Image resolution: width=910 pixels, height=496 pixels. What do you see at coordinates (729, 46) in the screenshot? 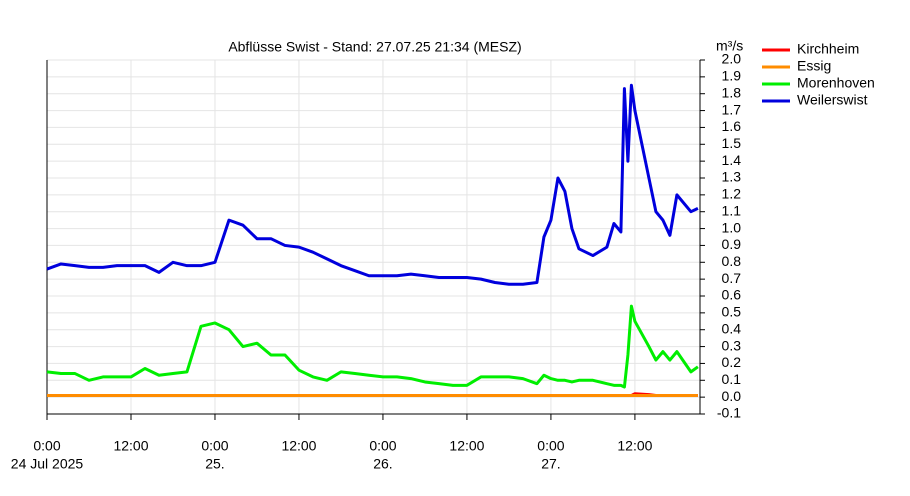
I see `y-axis-unit: m³/s` at bounding box center [729, 46].